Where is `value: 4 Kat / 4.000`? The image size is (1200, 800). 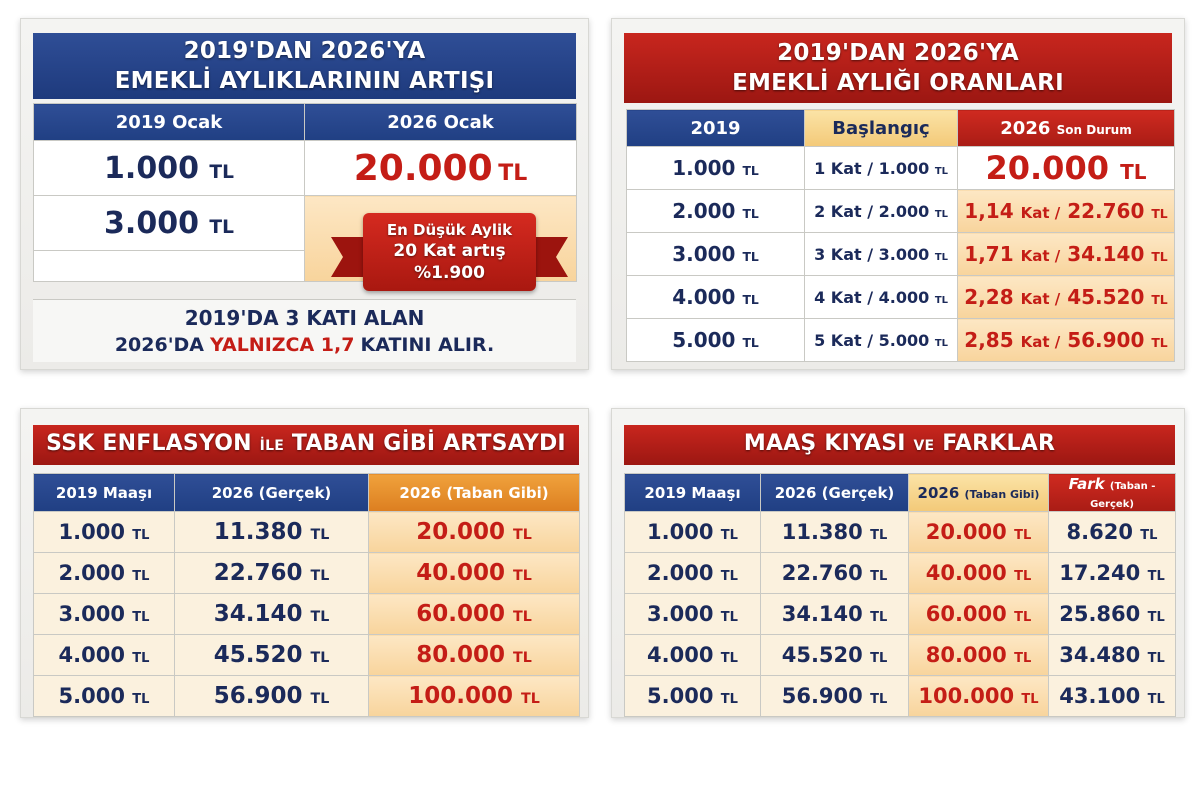
value: 4 Kat / 4.000 is located at coordinates (872, 297).